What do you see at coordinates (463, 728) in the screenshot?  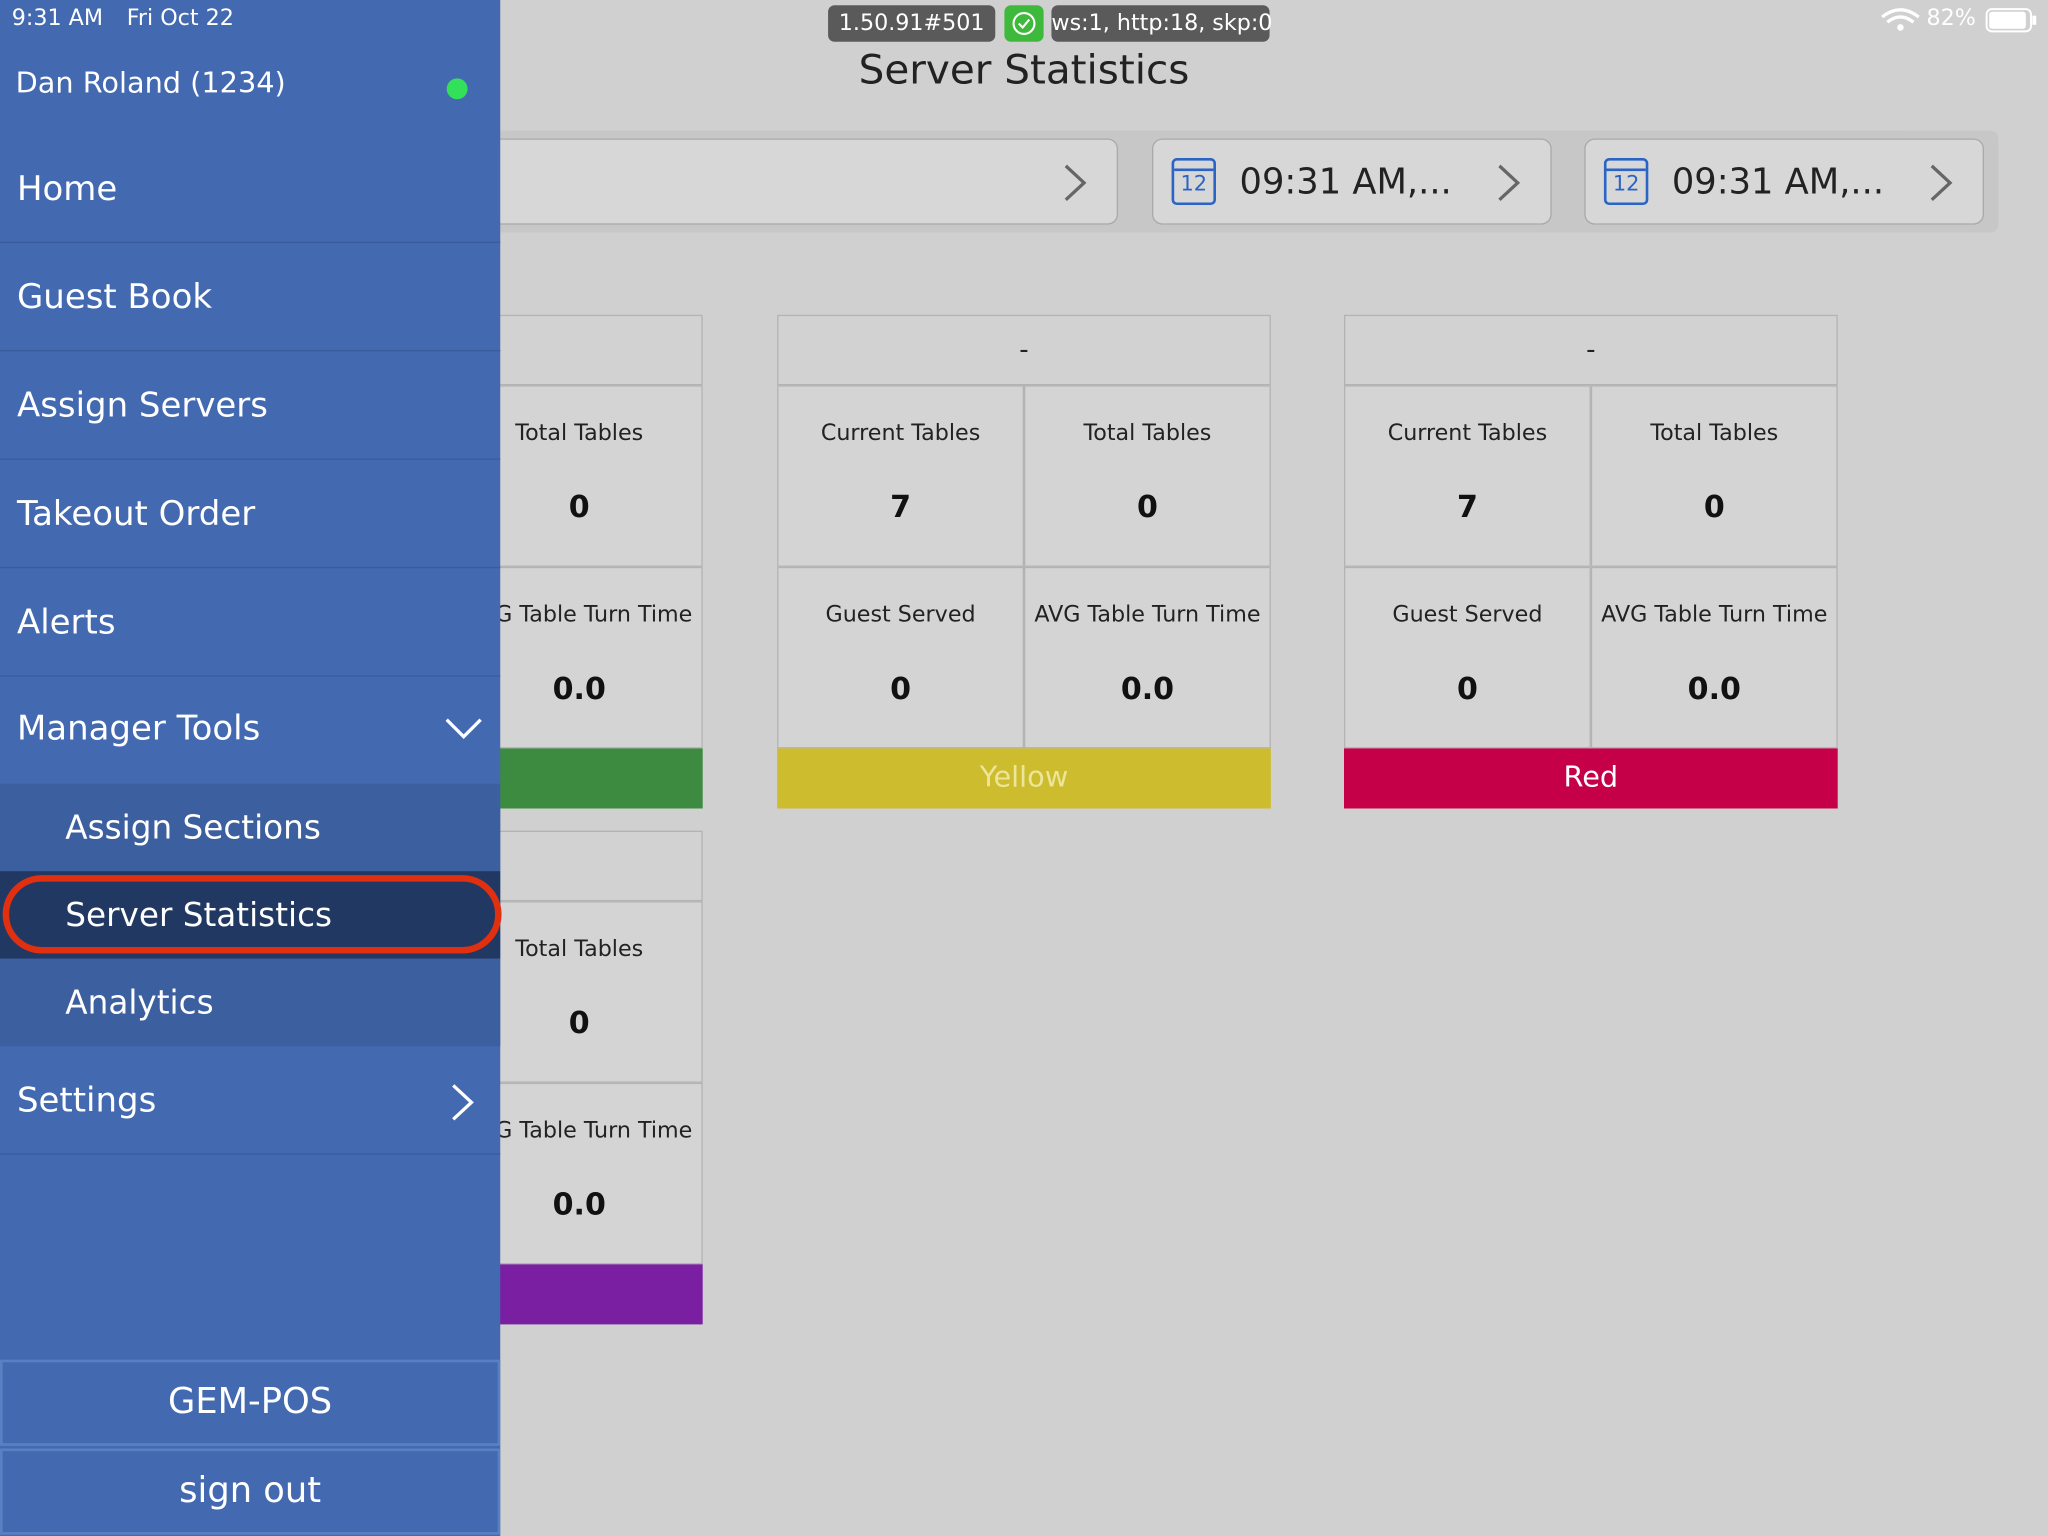 I see `chevron-down` at bounding box center [463, 728].